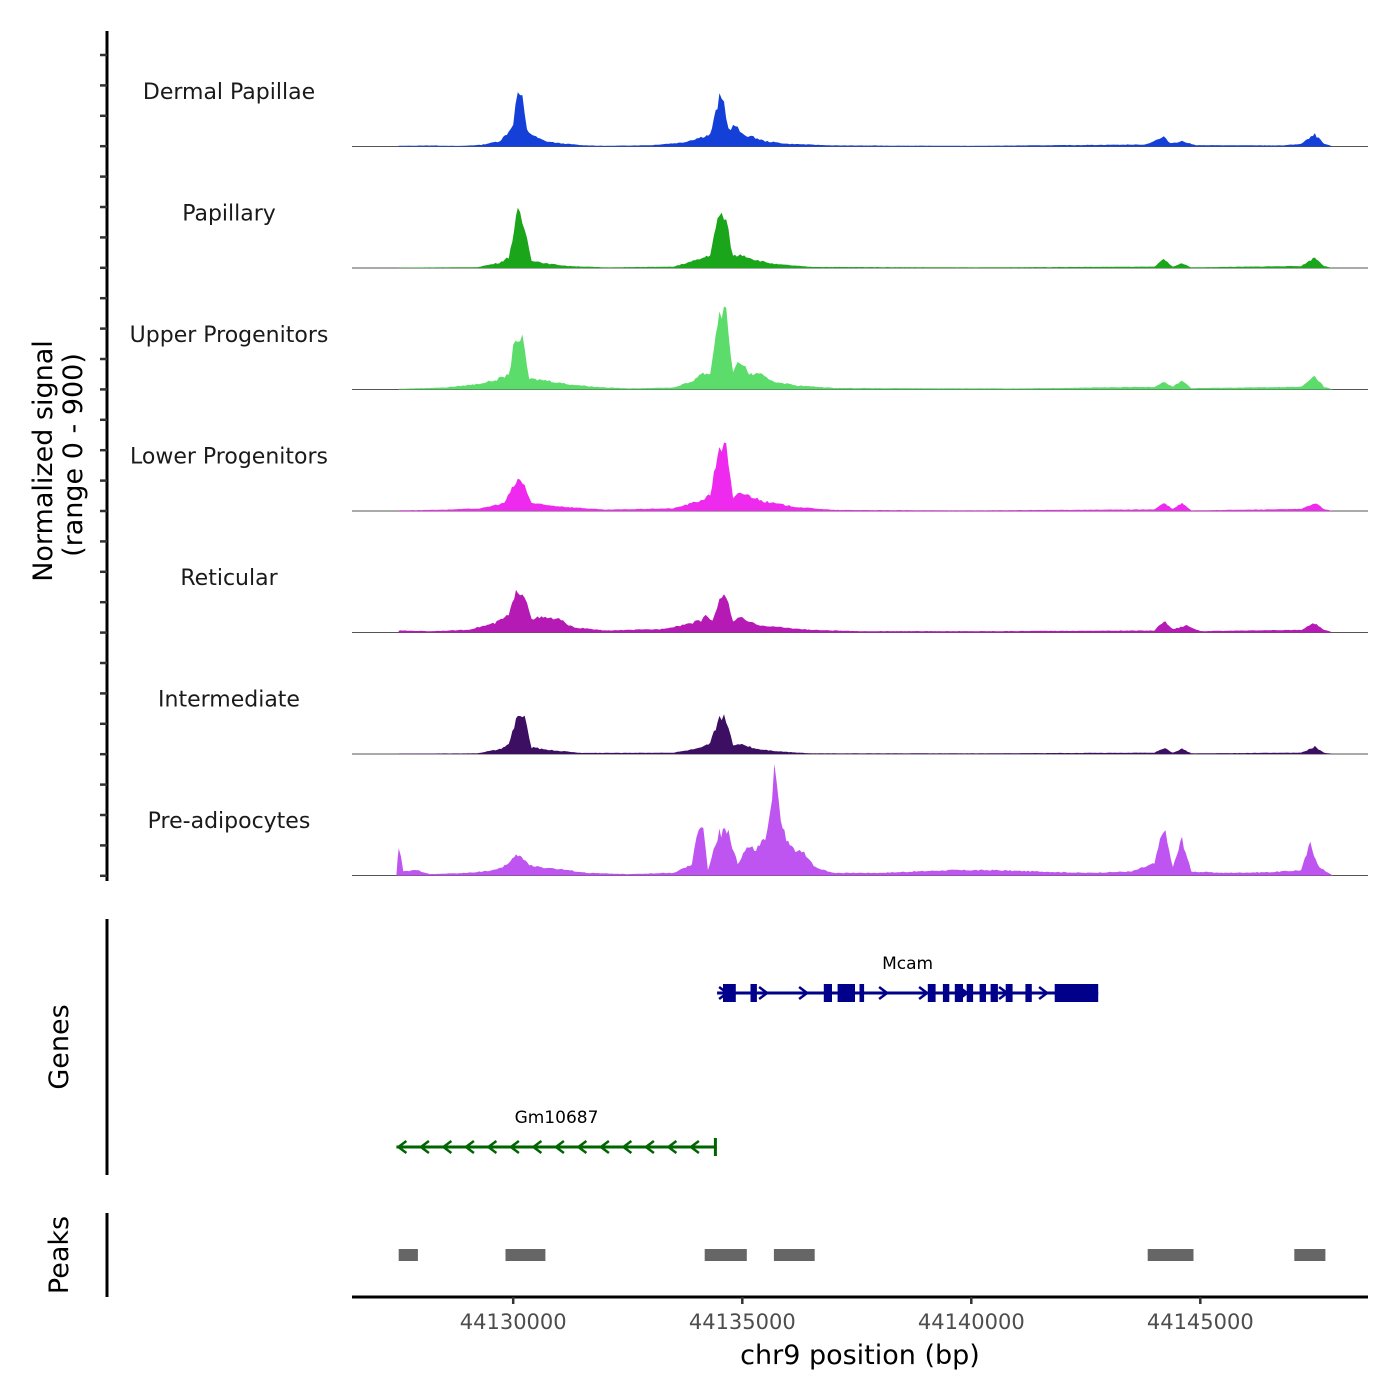  I want to click on track-papillary: Papillary, so click(775, 235).